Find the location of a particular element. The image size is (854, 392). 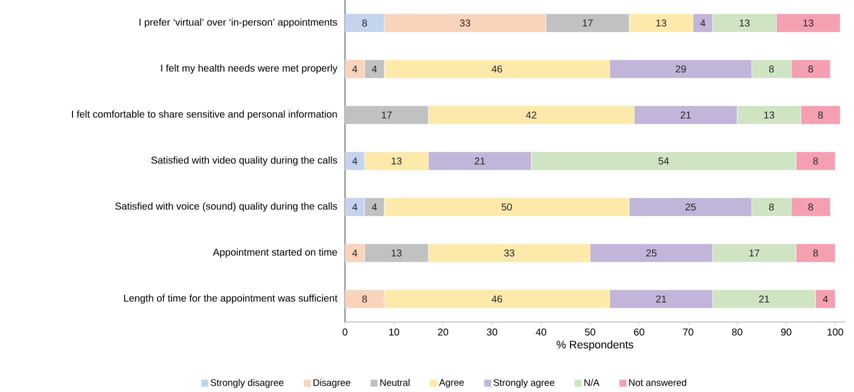

x-tick-label: 70 is located at coordinates (688, 332).